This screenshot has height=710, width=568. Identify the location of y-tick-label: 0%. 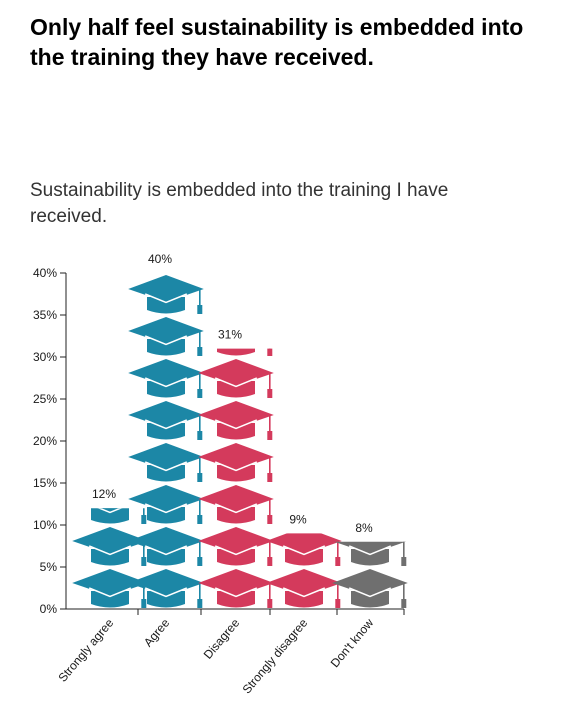
(49, 609).